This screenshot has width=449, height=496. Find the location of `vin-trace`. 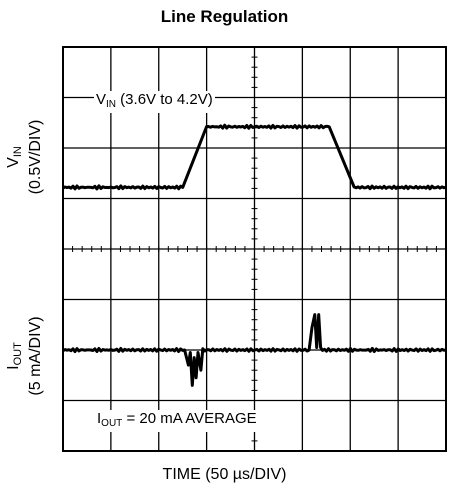

vin-trace is located at coordinates (254, 157).